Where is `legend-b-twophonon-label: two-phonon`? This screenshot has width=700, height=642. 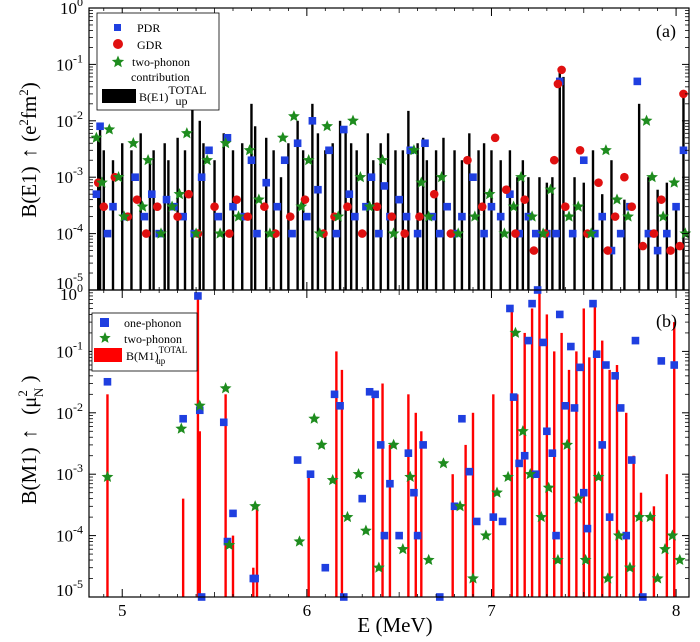
legend-b-twophonon-label: two-phonon is located at coordinates (153, 339).